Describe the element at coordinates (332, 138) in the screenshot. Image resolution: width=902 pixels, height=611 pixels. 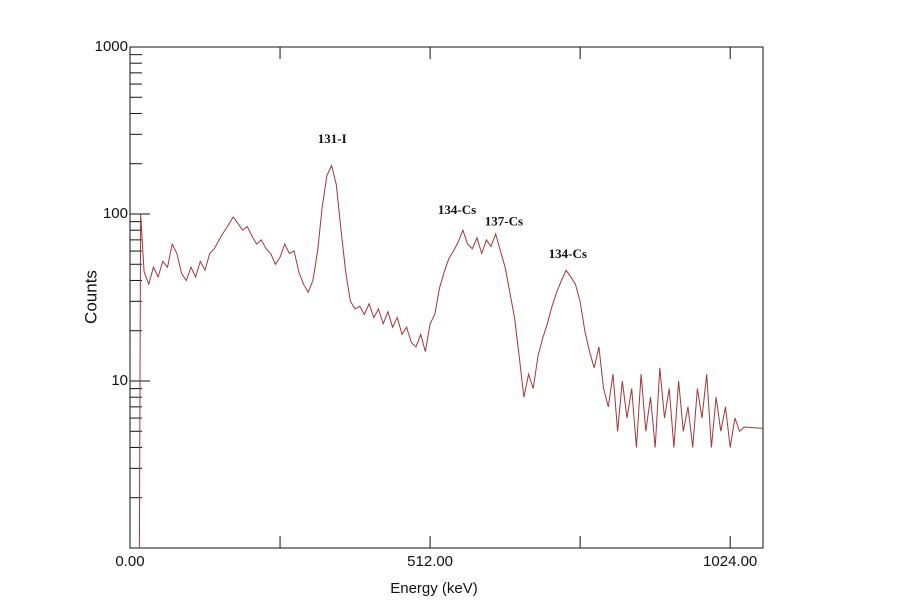
I see `peak-annotation: 131-I` at that location.